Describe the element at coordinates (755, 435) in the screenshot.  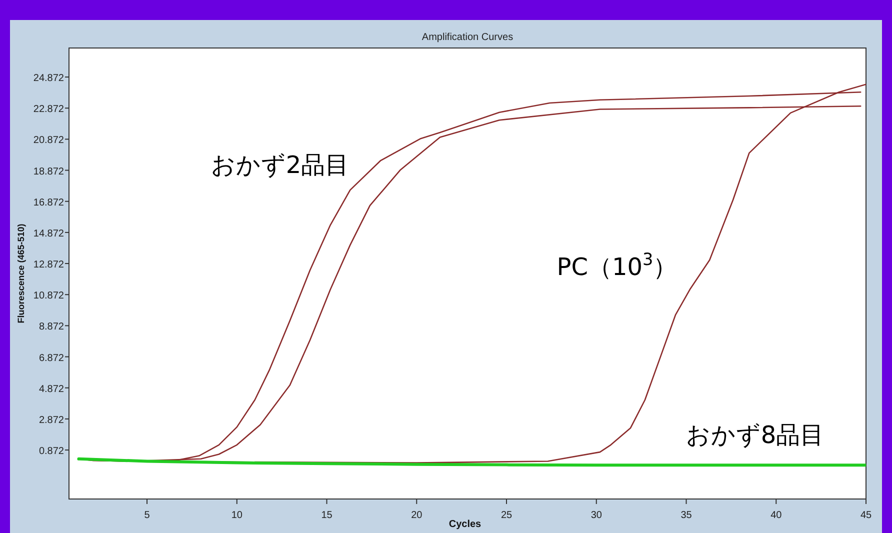
I see `annotation: おかず8品目` at that location.